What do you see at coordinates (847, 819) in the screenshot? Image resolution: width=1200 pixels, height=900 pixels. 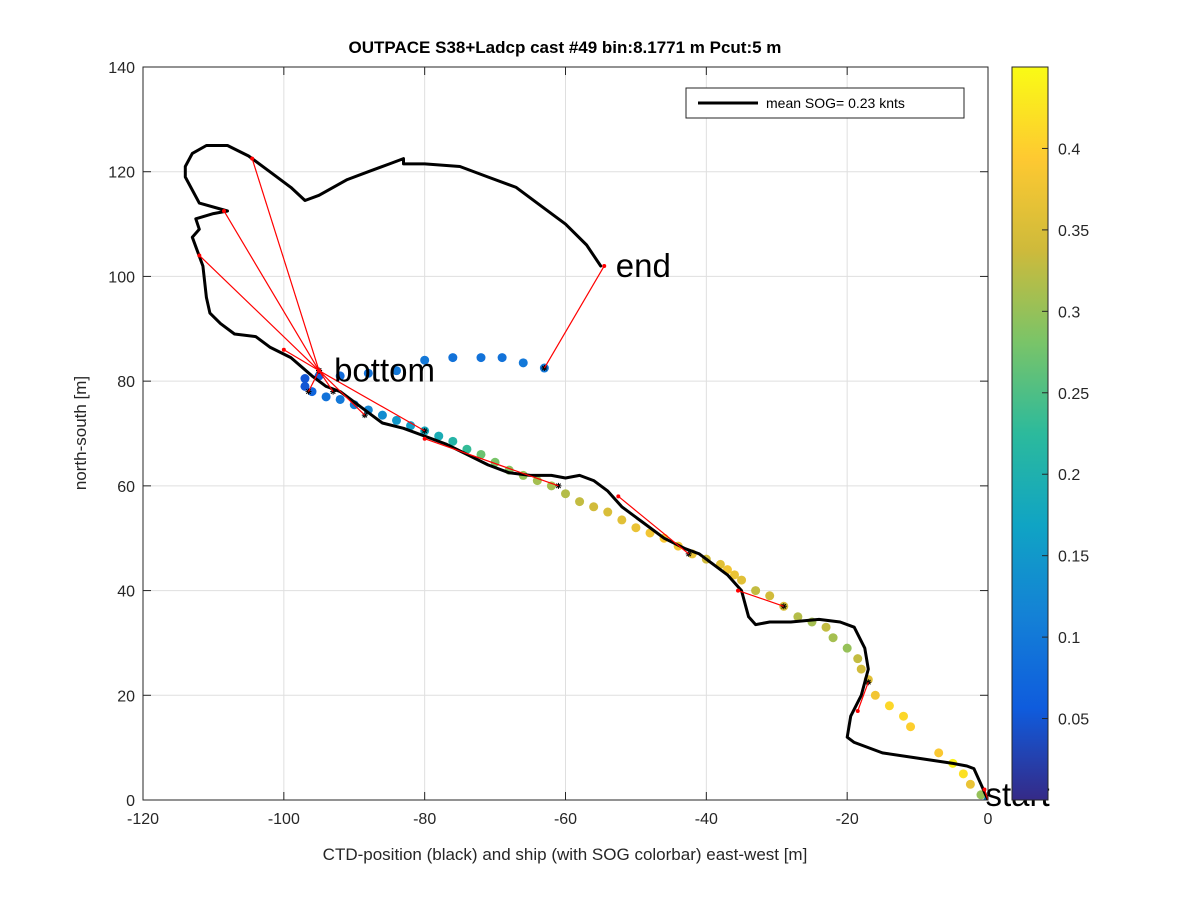 I see `x-tick-label: -20` at bounding box center [847, 819].